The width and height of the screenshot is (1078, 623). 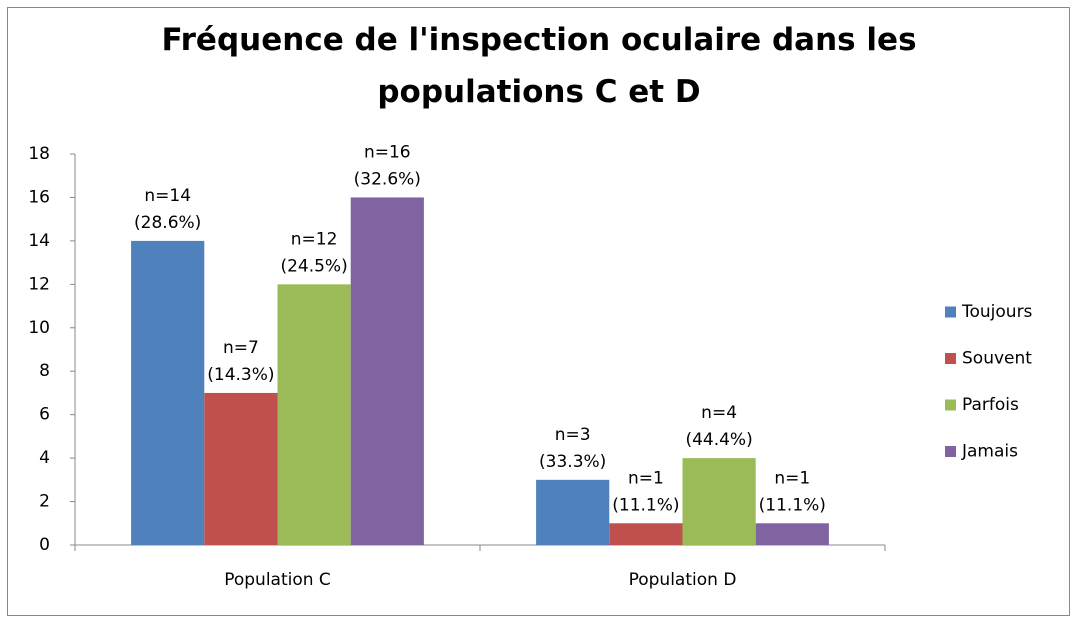 What do you see at coordinates (314, 239) in the screenshot?
I see `data-label: n=12` at bounding box center [314, 239].